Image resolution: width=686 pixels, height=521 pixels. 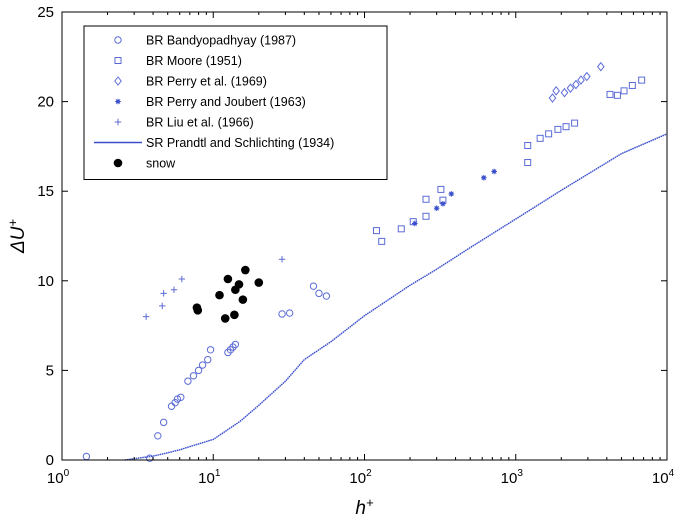 What do you see at coordinates (50, 460) in the screenshot?
I see `y-tick-label: 0` at bounding box center [50, 460].